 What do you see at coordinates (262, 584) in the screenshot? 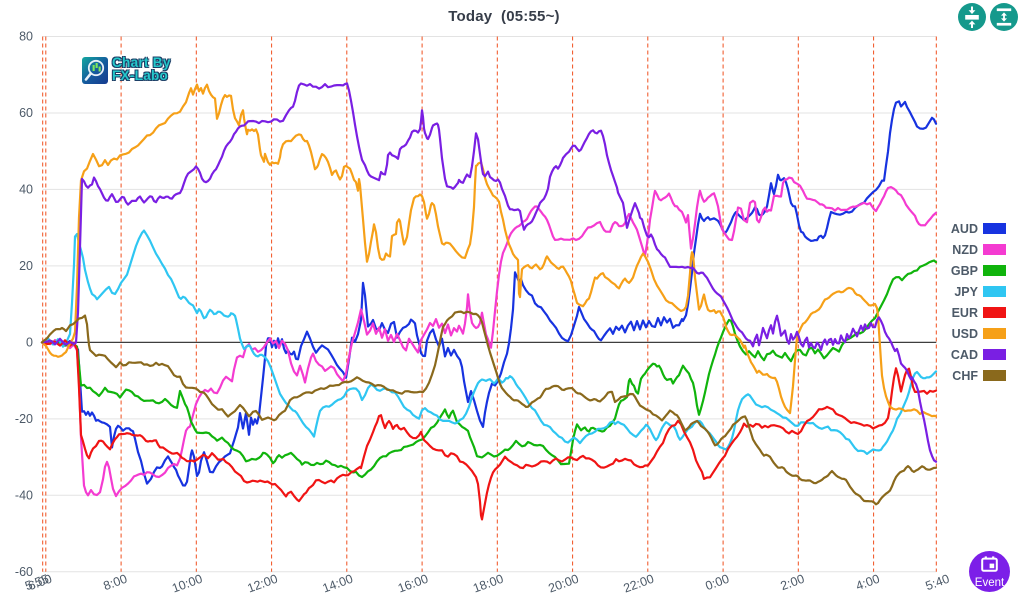
I see `svg-text: 12:00` at bounding box center [262, 584].